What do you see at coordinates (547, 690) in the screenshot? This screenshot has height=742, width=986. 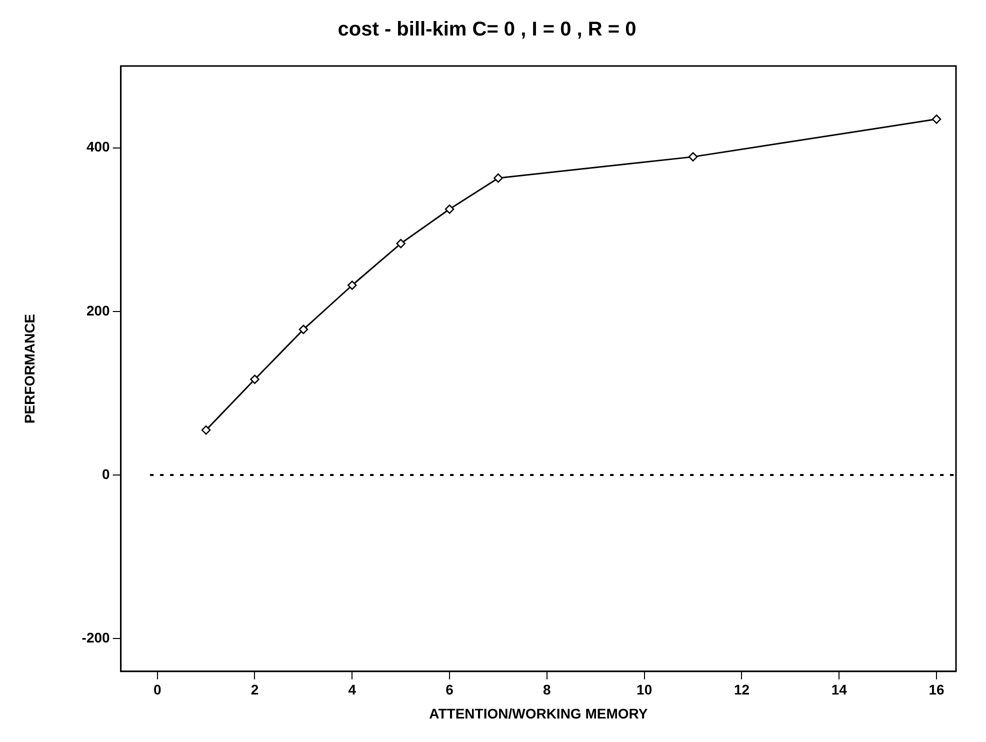 I see `x-tick-label: 8` at bounding box center [547, 690].